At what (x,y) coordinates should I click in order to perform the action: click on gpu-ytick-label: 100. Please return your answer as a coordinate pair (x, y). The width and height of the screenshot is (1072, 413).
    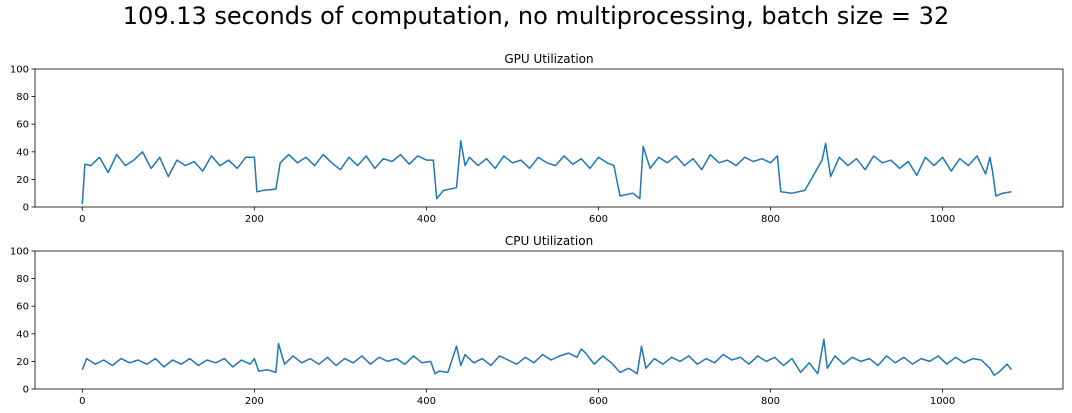
    Looking at the image, I should click on (19, 70).